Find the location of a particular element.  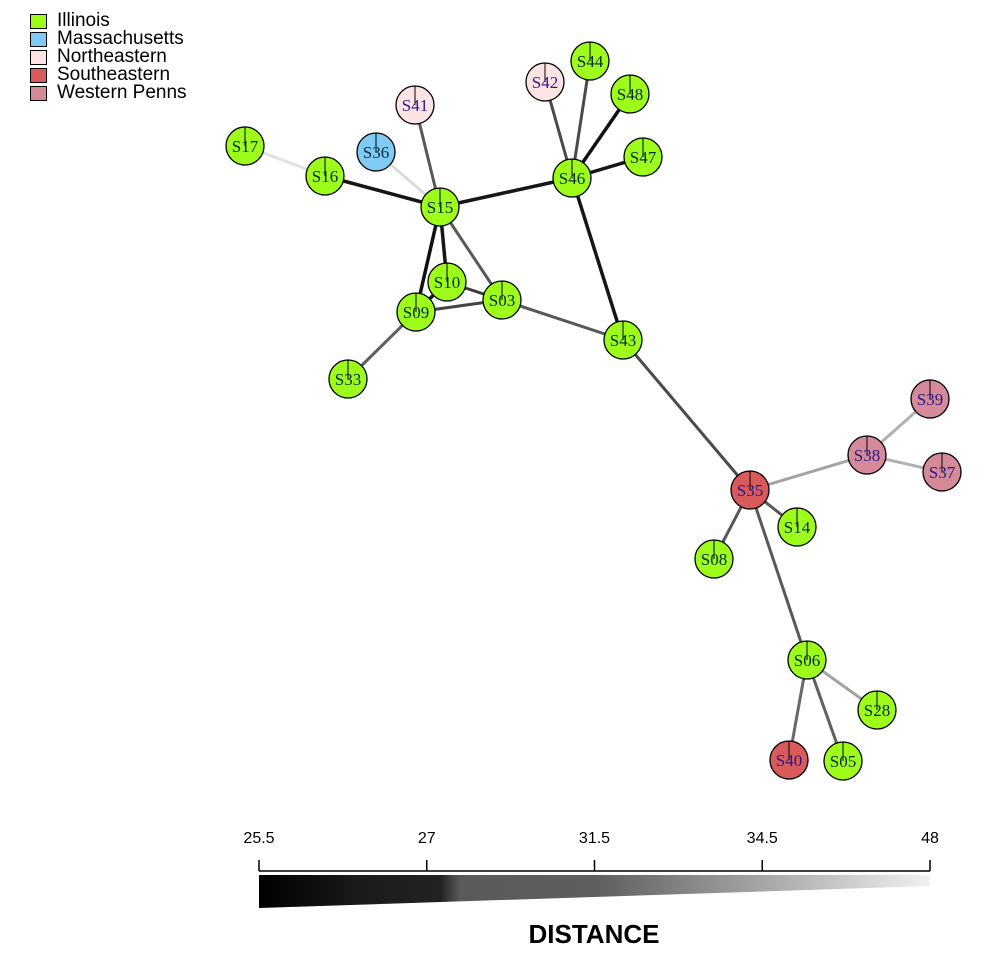

legend-item: Northeastern is located at coordinates (108, 56).